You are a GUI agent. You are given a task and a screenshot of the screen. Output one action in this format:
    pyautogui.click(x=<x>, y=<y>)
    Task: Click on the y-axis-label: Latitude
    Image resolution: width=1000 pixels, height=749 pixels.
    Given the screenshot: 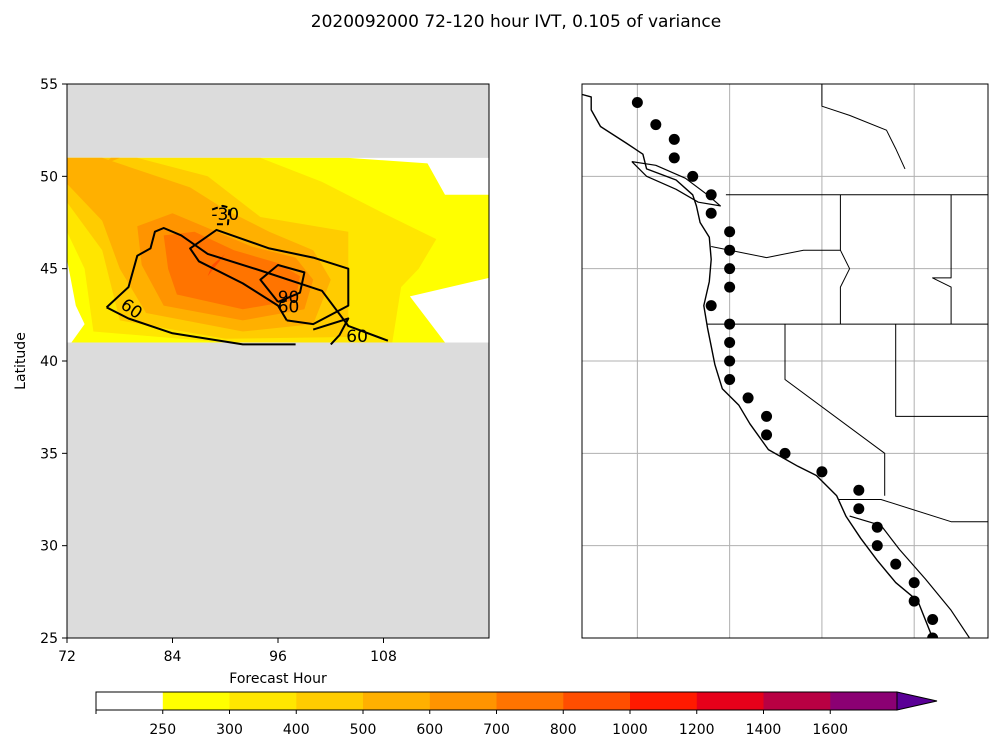 What is the action you would take?
    pyautogui.click(x=21, y=361)
    